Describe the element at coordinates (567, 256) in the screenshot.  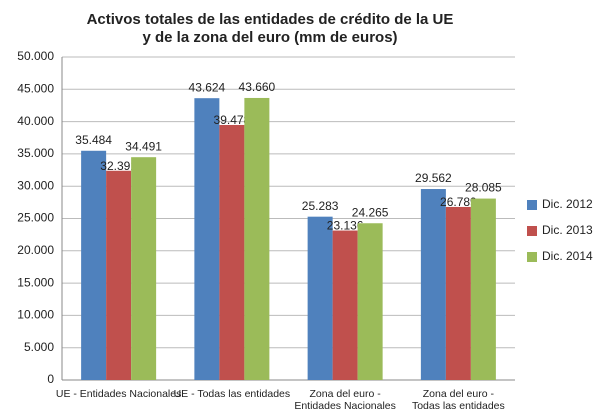
I see `legend-label: Dic. 2014` at that location.